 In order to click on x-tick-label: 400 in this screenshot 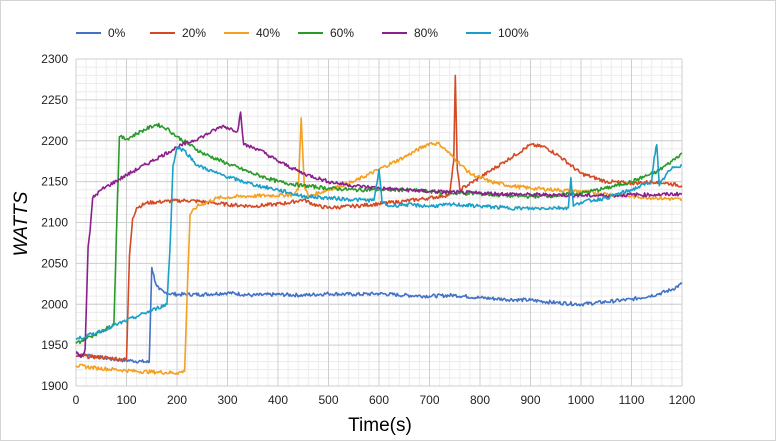, I will do `click(278, 400)`.